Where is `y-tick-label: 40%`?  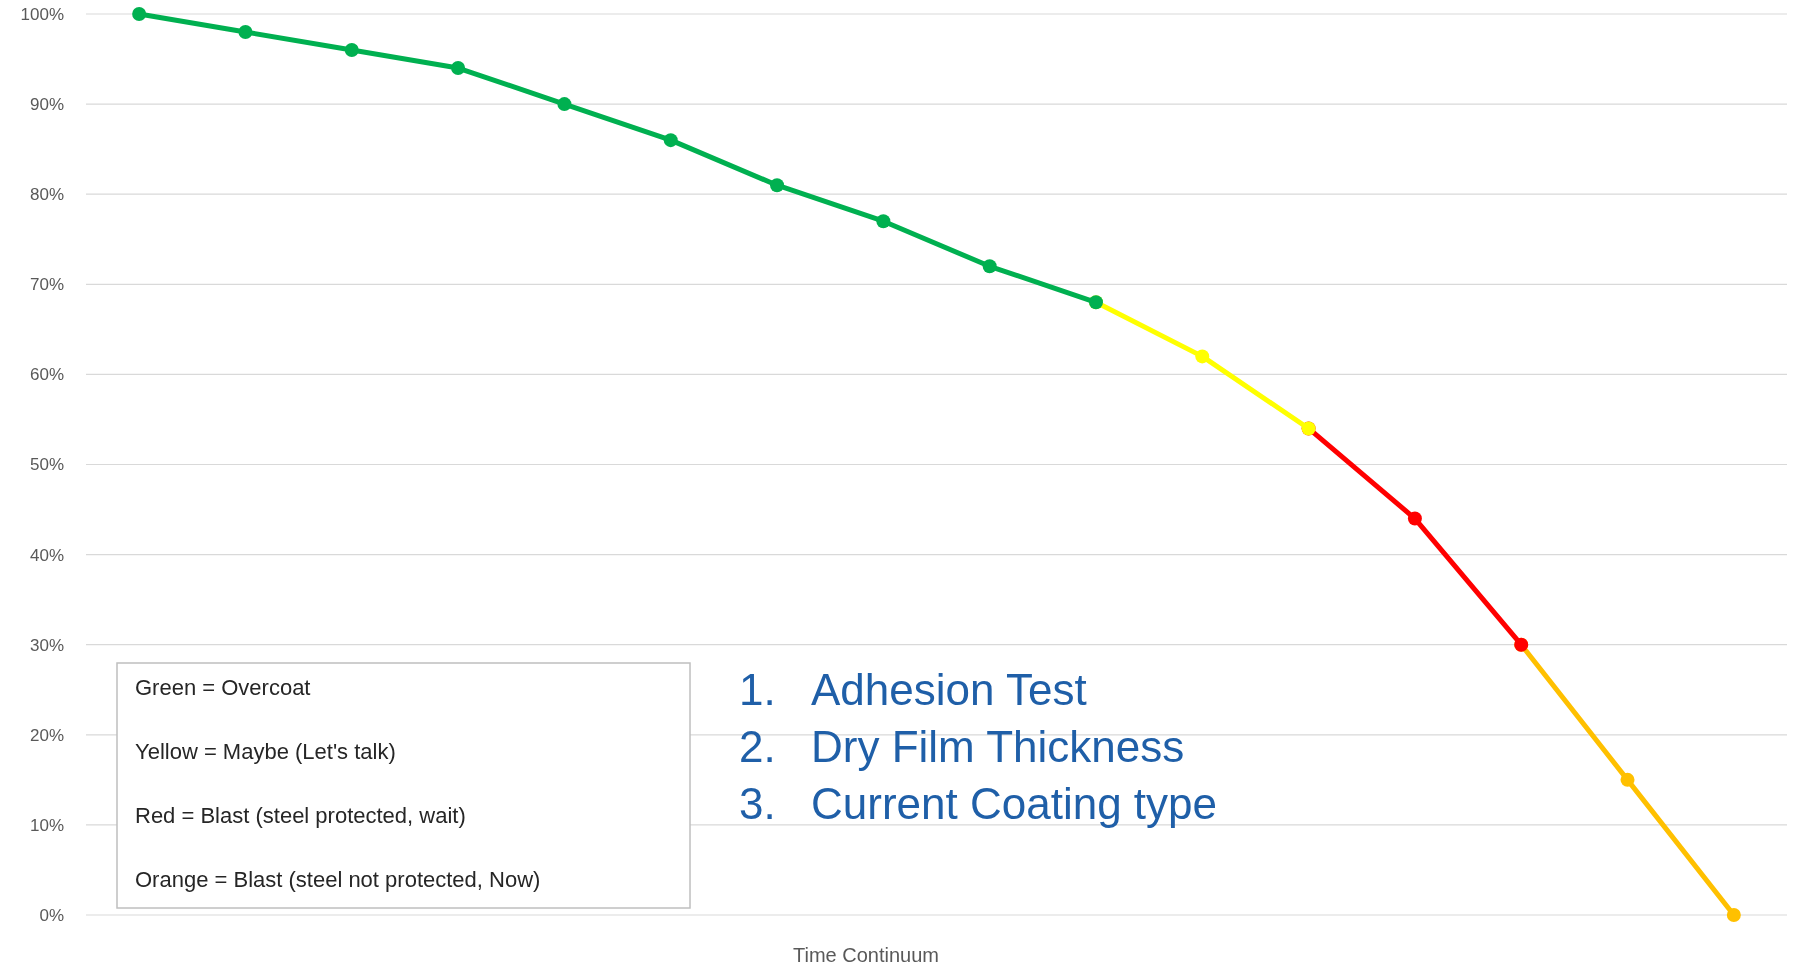 y-tick-label: 40% is located at coordinates (46, 555).